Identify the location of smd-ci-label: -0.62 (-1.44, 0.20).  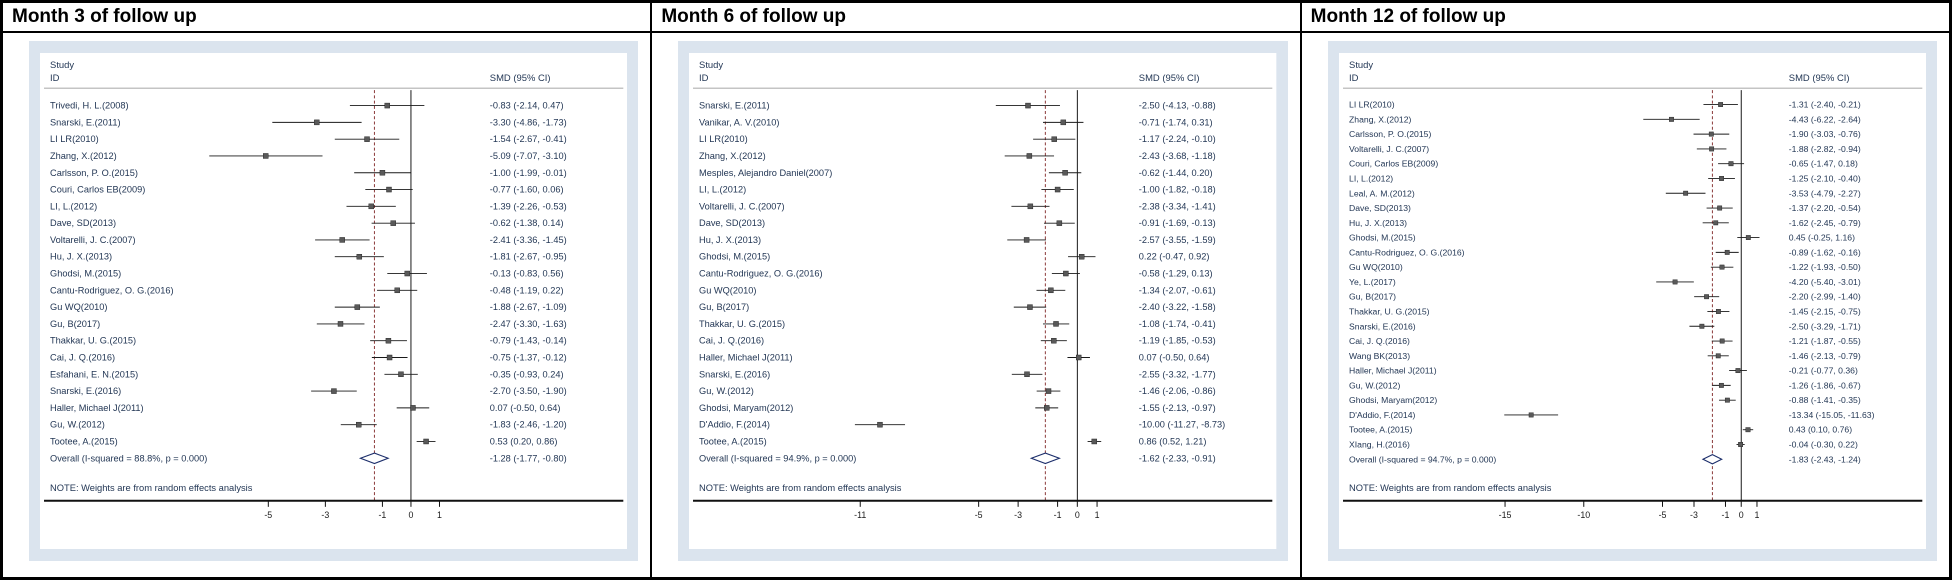
(1176, 173).